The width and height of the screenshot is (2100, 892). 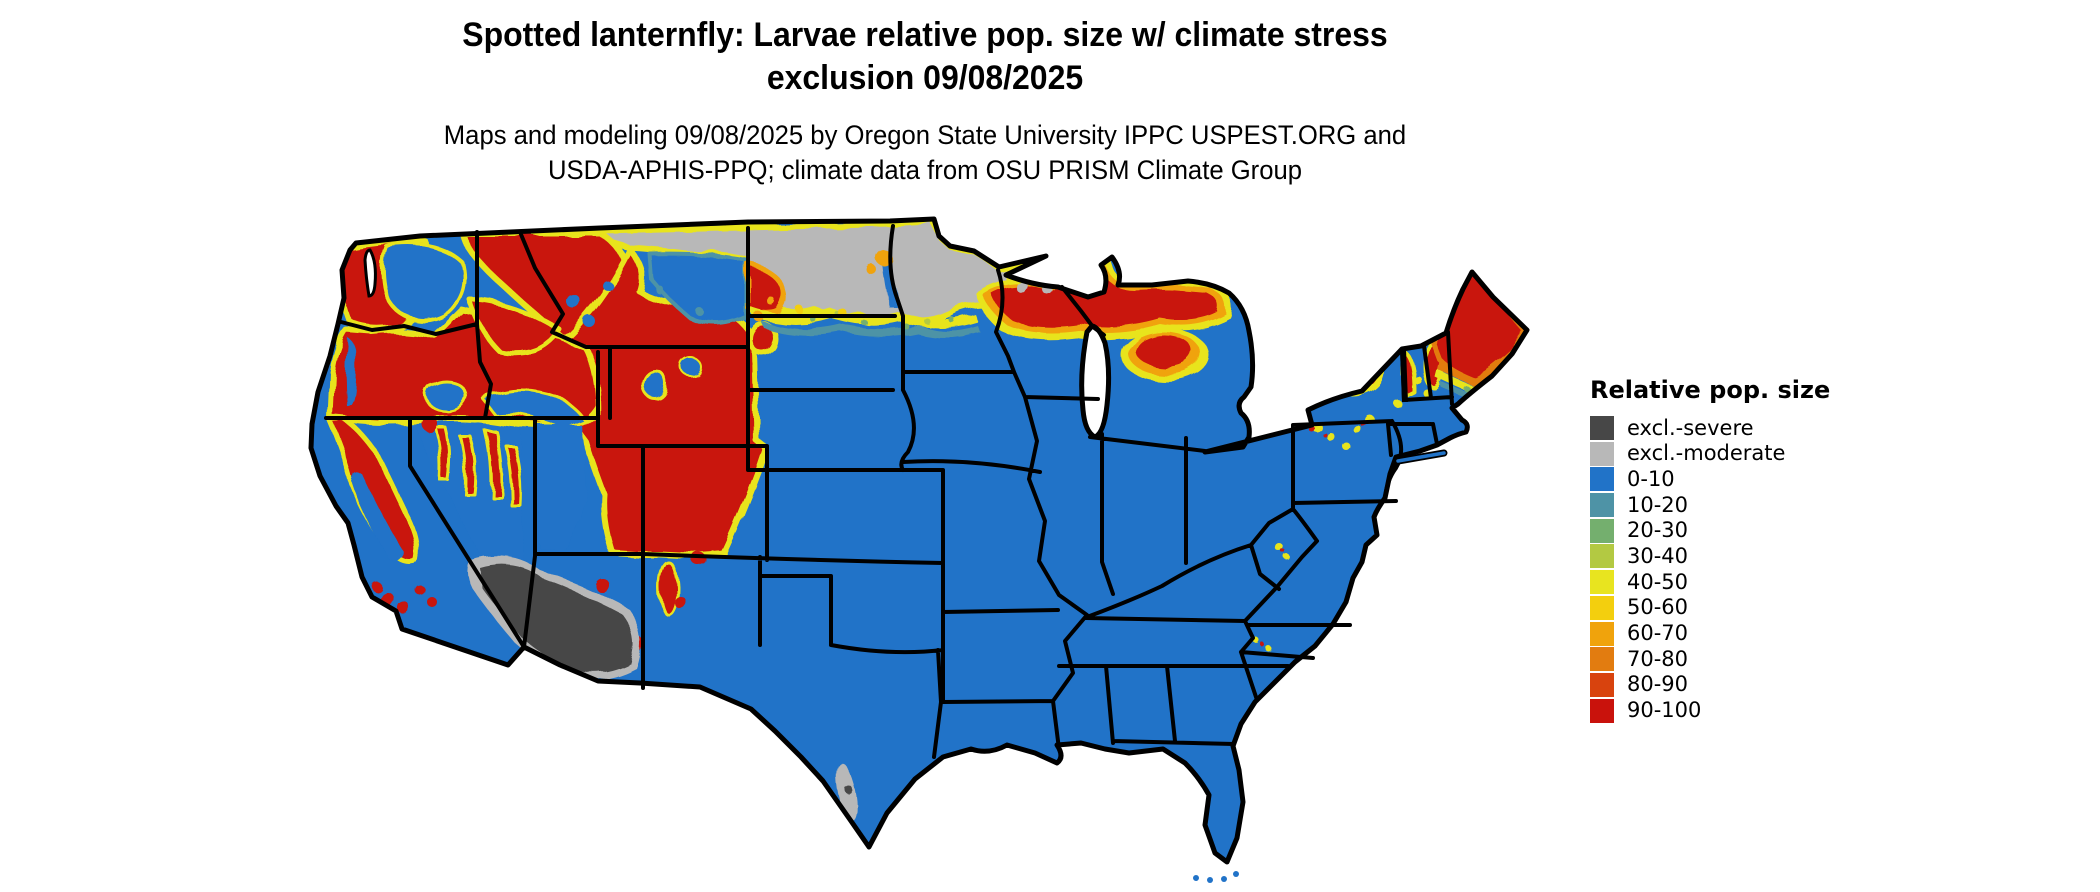 I want to click on florida-keys, so click(x=1216, y=877).